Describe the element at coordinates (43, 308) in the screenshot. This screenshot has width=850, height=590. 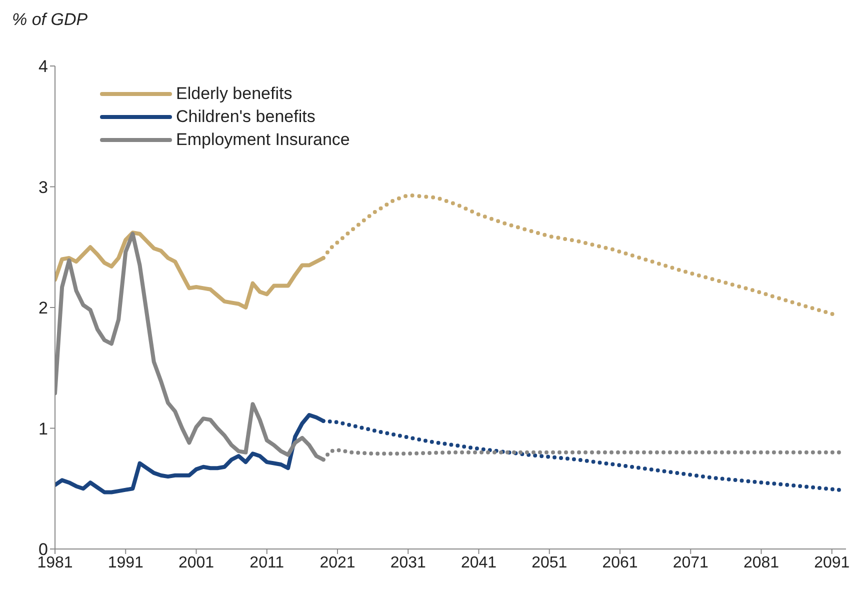
I see `y-tick-label: 2` at that location.